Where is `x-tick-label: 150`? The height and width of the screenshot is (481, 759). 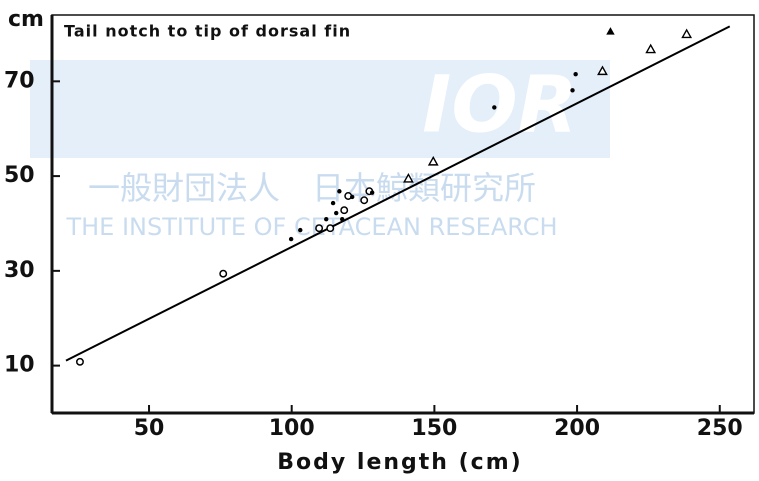
x-tick-label: 150 is located at coordinates (434, 428).